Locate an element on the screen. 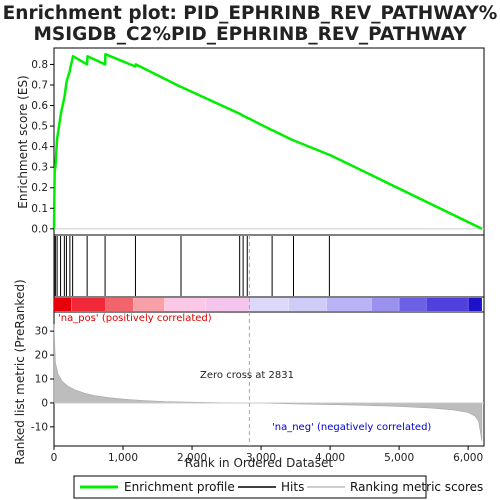  es-y-tick-label: 0.5 is located at coordinates (39, 127).